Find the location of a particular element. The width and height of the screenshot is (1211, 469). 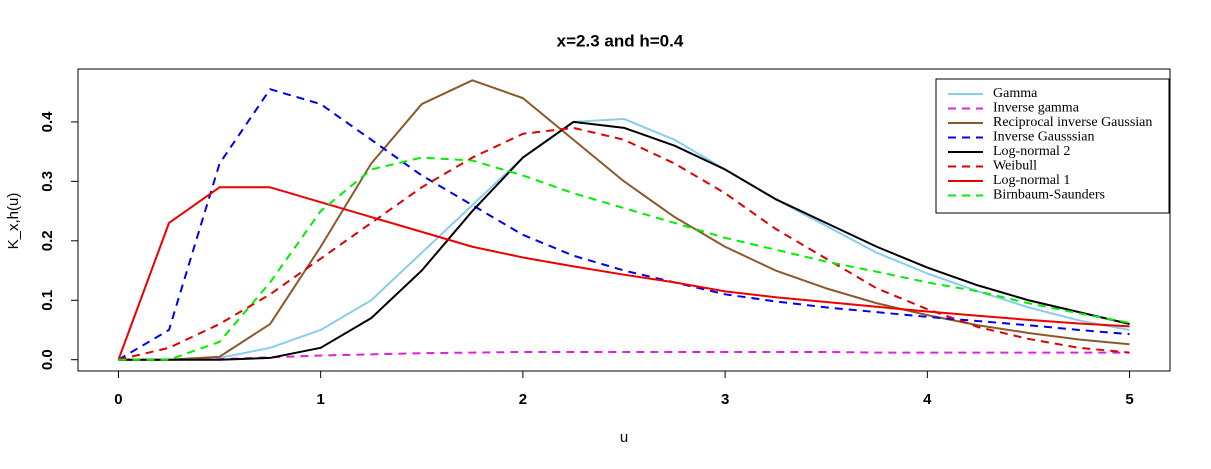

x-tick-label: 1 is located at coordinates (320, 399).